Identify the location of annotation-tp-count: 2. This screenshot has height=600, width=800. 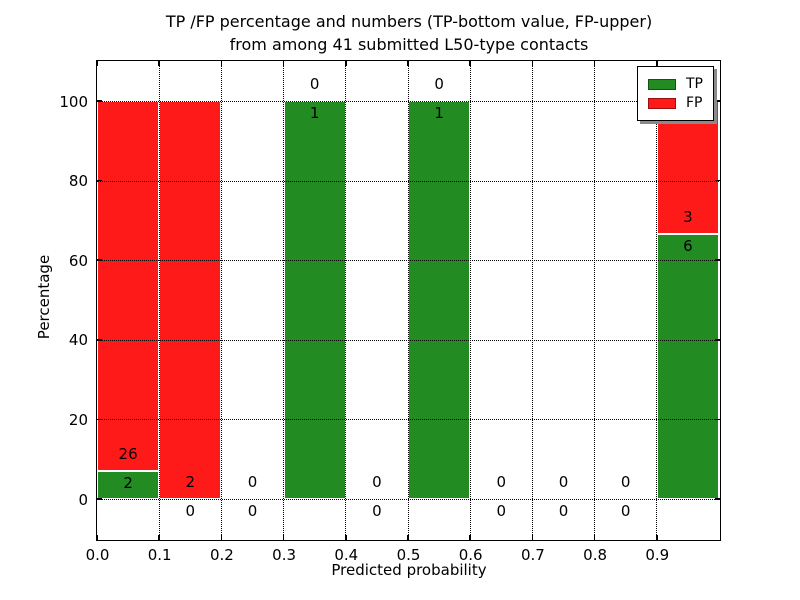
(128, 482).